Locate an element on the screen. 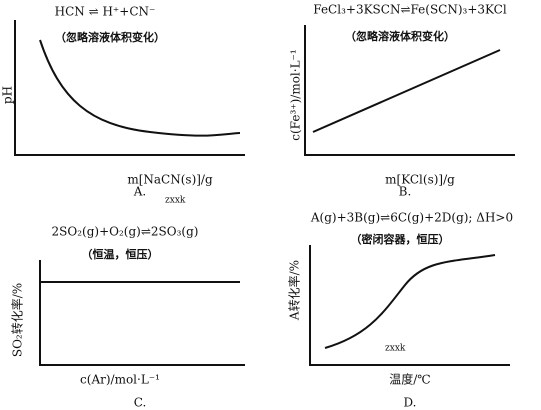  panel-label: C. is located at coordinates (140, 403).